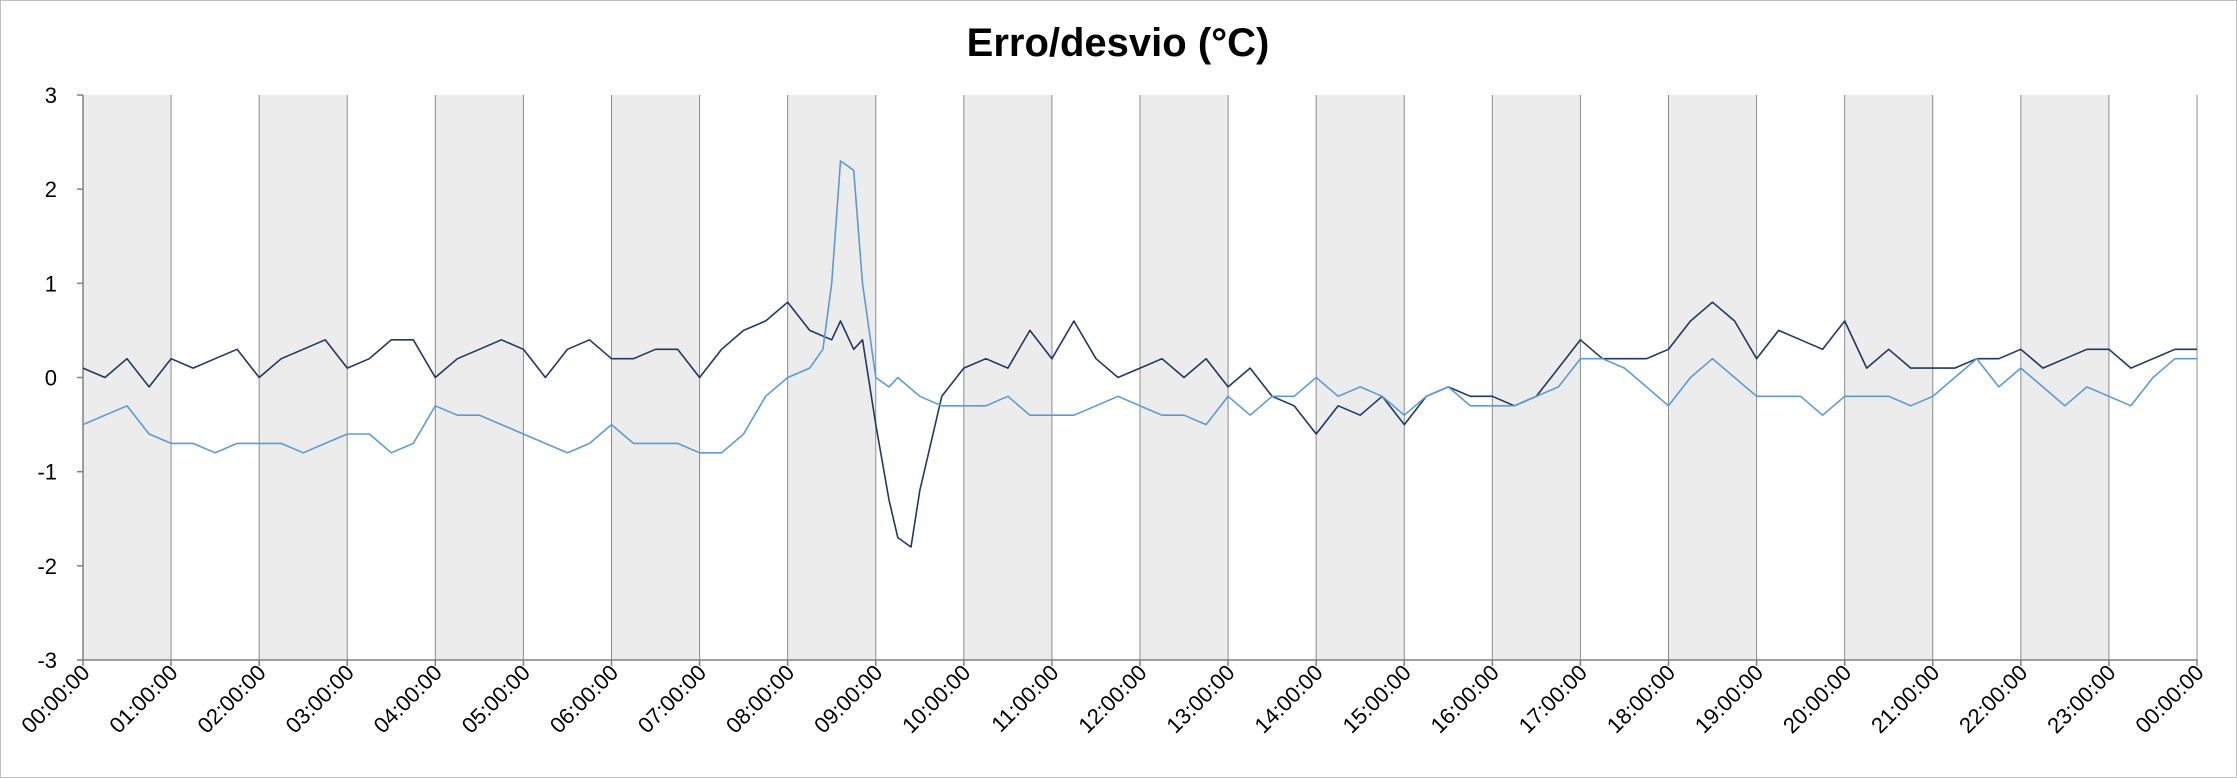 The image size is (2237, 778). What do you see at coordinates (672, 699) in the screenshot?
I see `x-tick-label: 07:00:00` at bounding box center [672, 699].